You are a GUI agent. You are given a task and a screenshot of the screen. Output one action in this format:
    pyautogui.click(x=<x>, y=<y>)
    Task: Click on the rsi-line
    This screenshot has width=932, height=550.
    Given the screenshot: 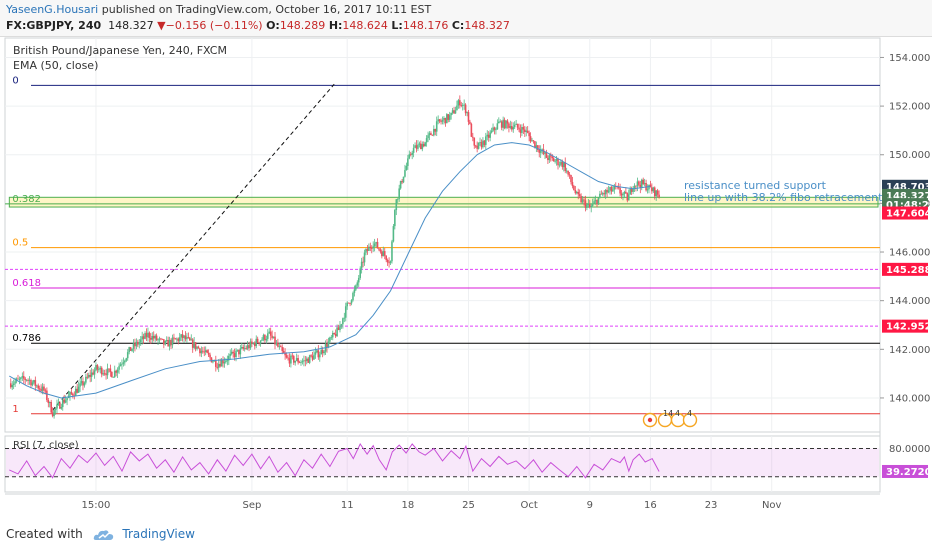 What is the action you would take?
    pyautogui.click(x=334, y=460)
    